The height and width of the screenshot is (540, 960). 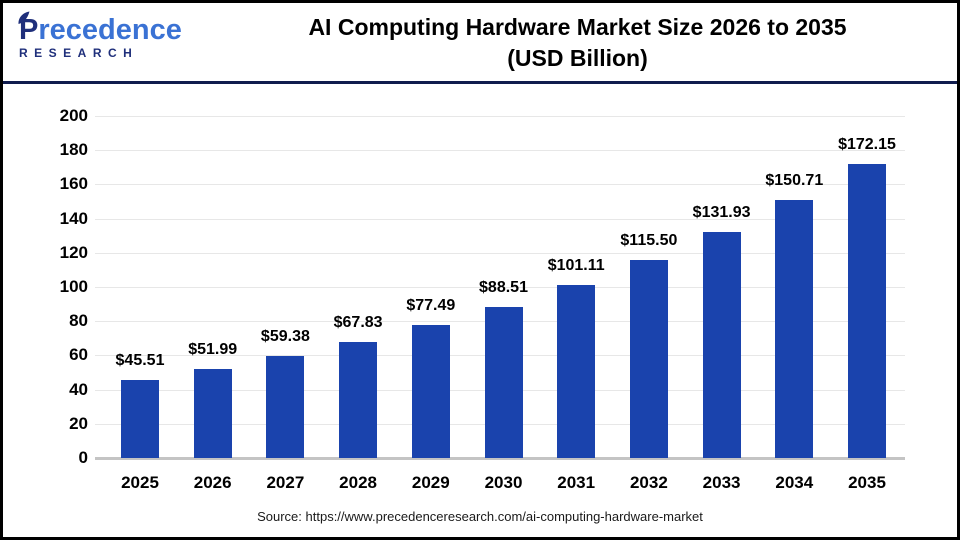 I want to click on x-tick-2031: 2031, so click(x=576, y=482).